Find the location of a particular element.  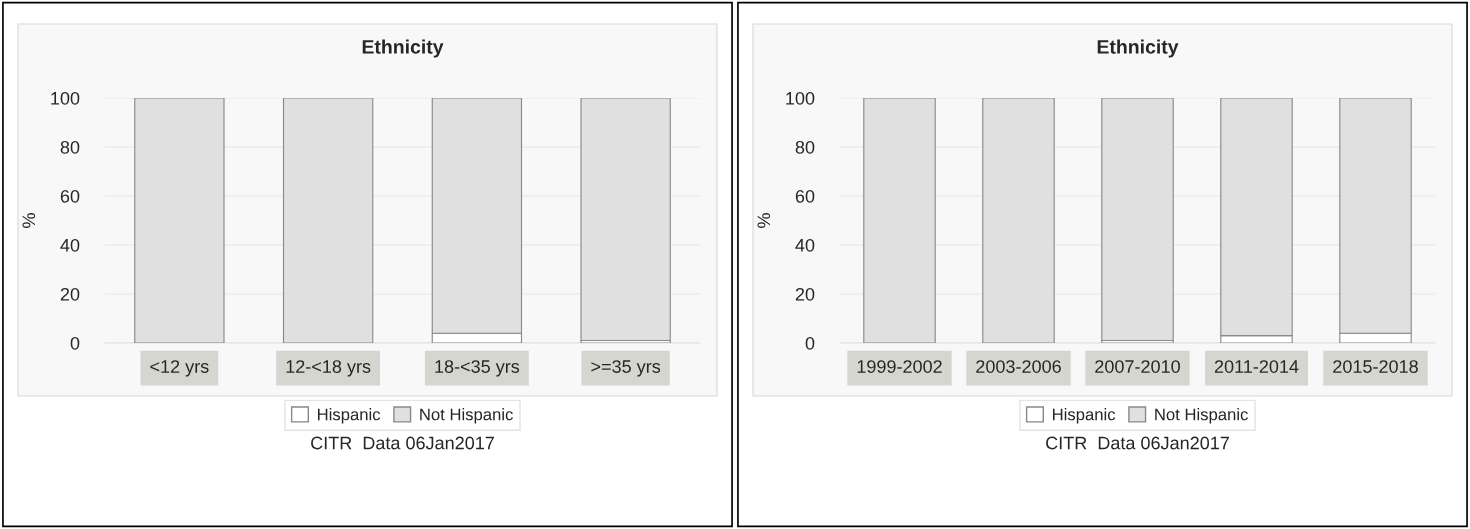

x-tick-label: >=35 yrs is located at coordinates (626, 368).